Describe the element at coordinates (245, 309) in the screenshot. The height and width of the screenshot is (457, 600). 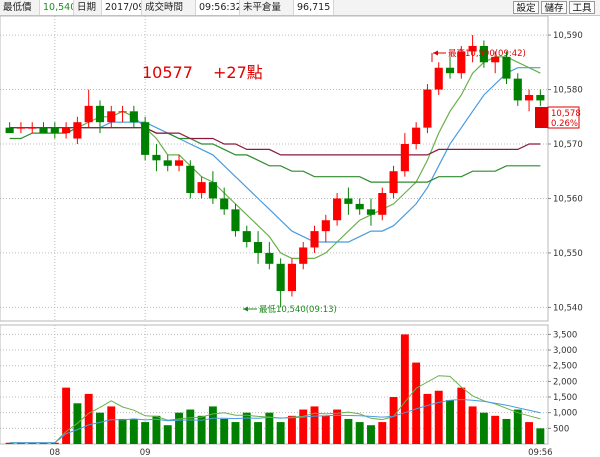
I see `low-arrow-icon` at that location.